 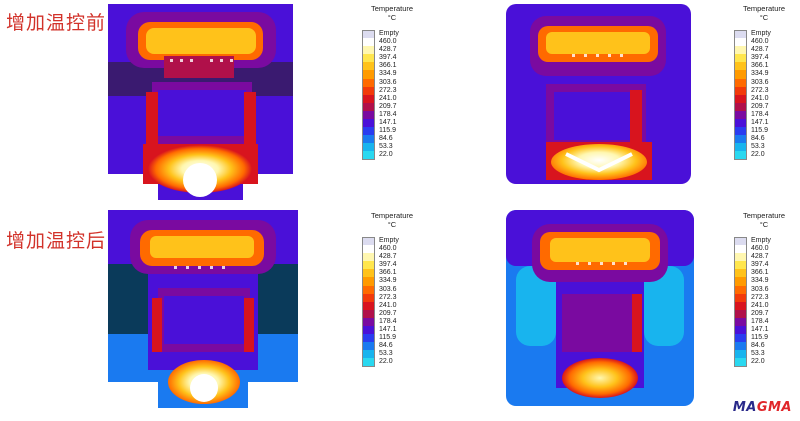 I want to click on legend-entry: 115.9, so click(x=764, y=131).